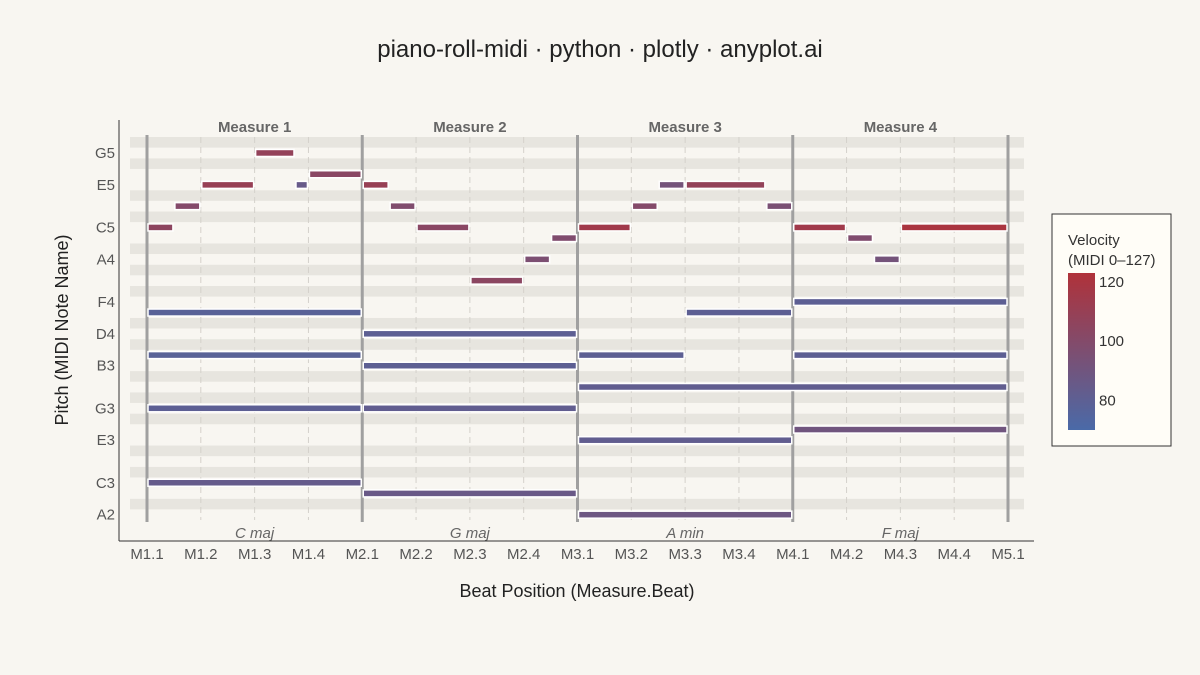  I want to click on y-tick-label: G3, so click(105, 408).